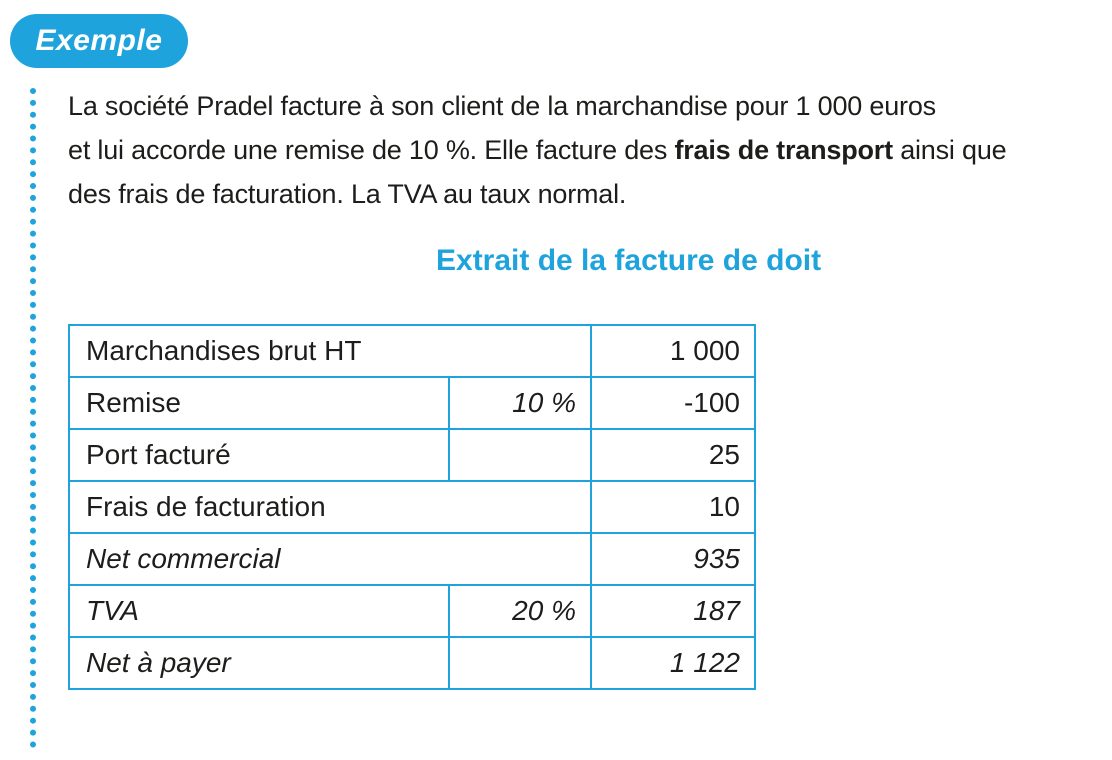 The image size is (1112, 760). Describe the element at coordinates (783, 150) in the screenshot. I see `intro-bold-term: frais de transport` at that location.